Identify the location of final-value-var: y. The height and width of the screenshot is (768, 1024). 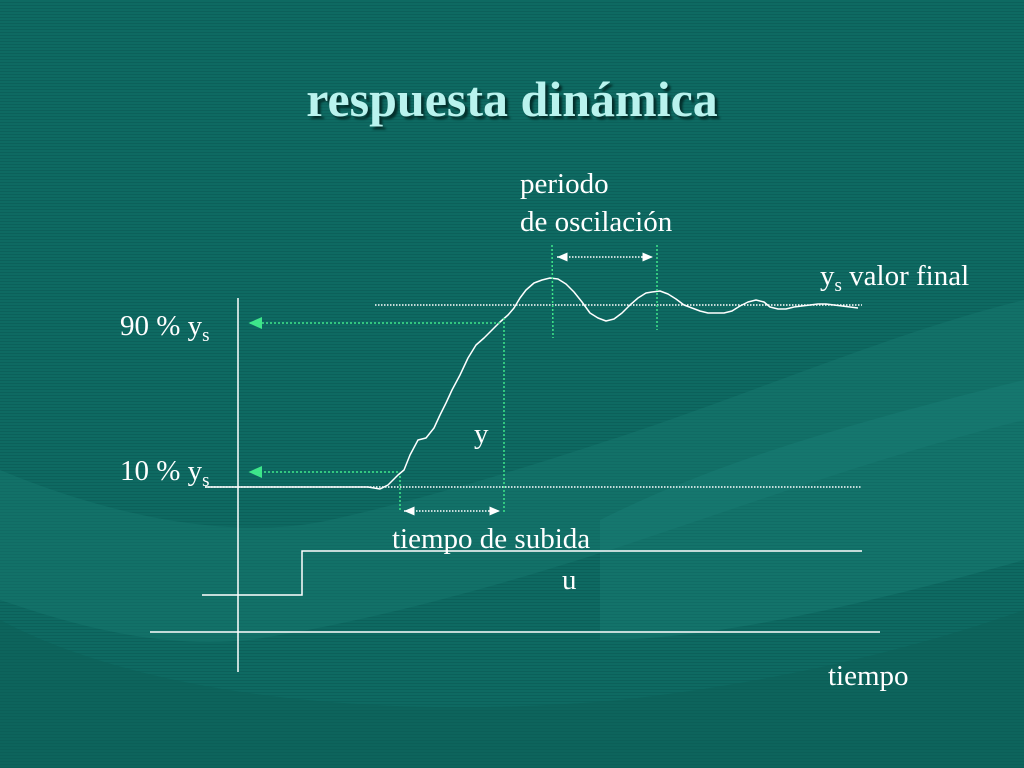
(827, 276).